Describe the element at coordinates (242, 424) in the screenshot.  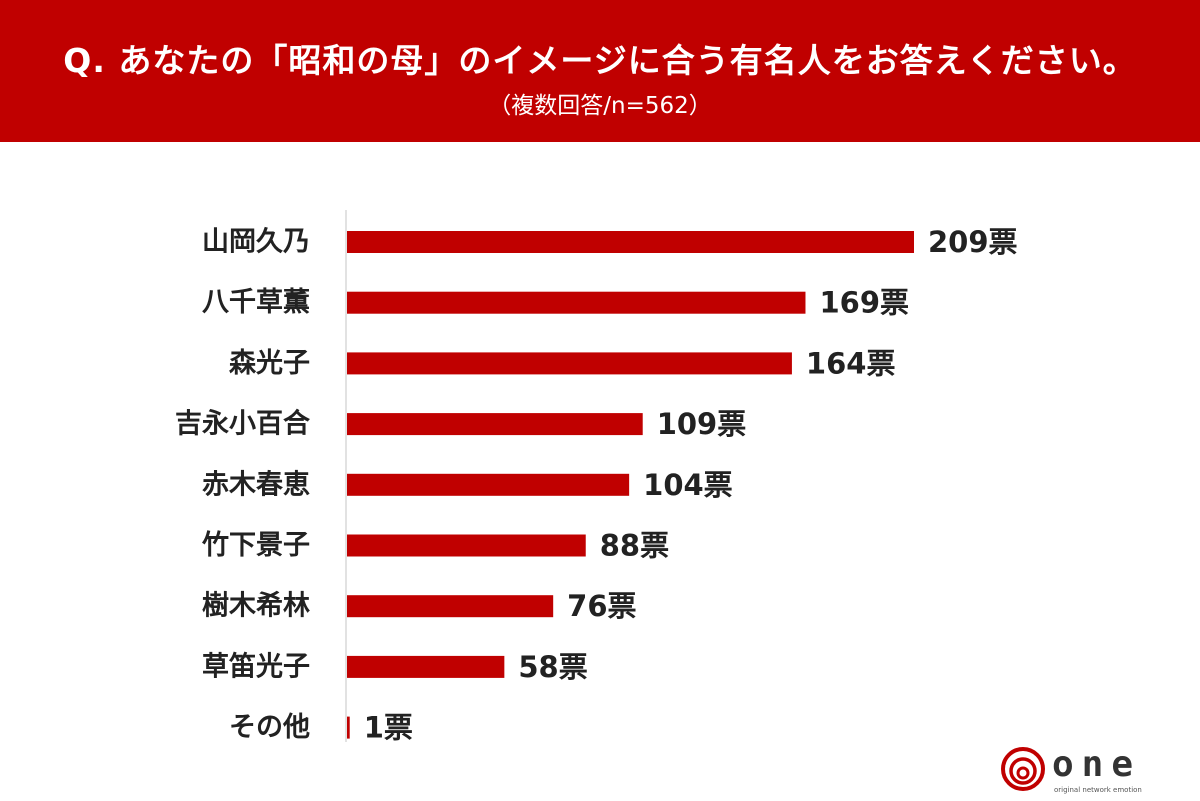
I see `category-label: 吉永小百合` at that location.